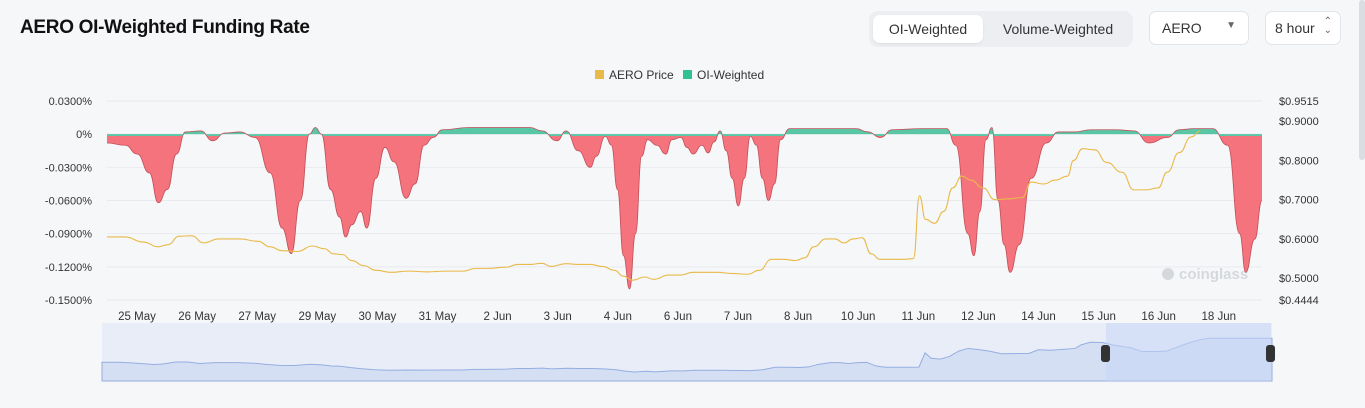 The image size is (1365, 408). I want to click on coinglass-logo-icon, so click(1168, 274).